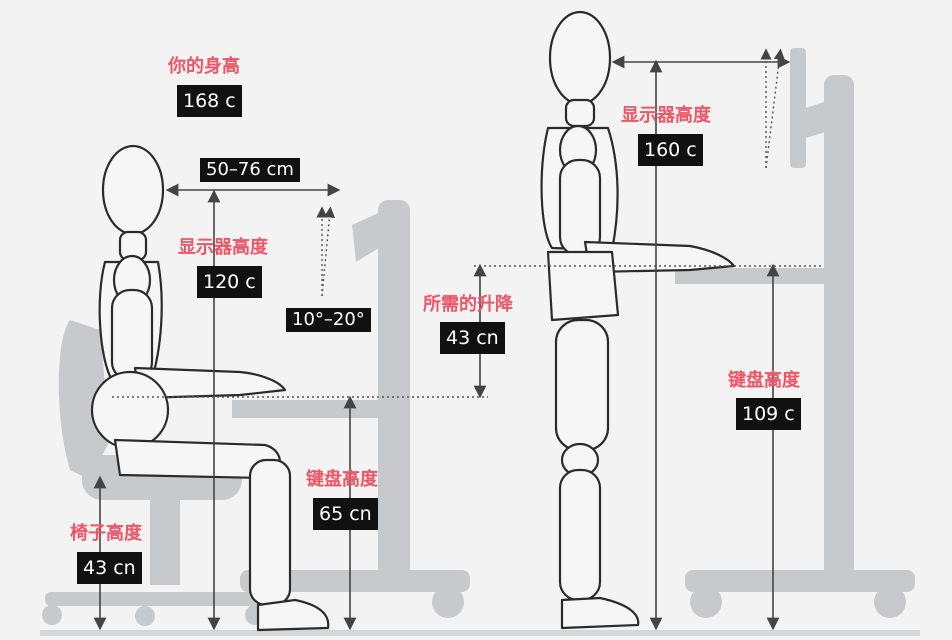 The width and height of the screenshot is (952, 640). I want to click on standing-monitor-height-value: 160 c, so click(670, 150).